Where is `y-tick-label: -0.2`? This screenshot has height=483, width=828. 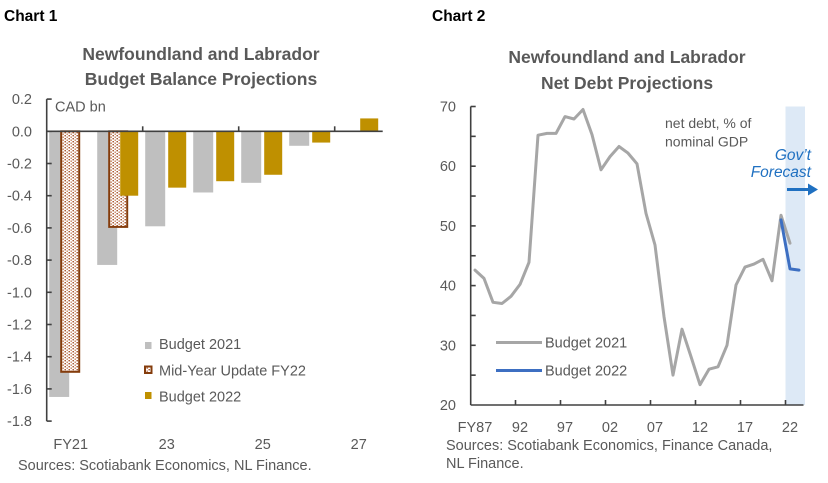 y-tick-label: -0.2 is located at coordinates (19, 165).